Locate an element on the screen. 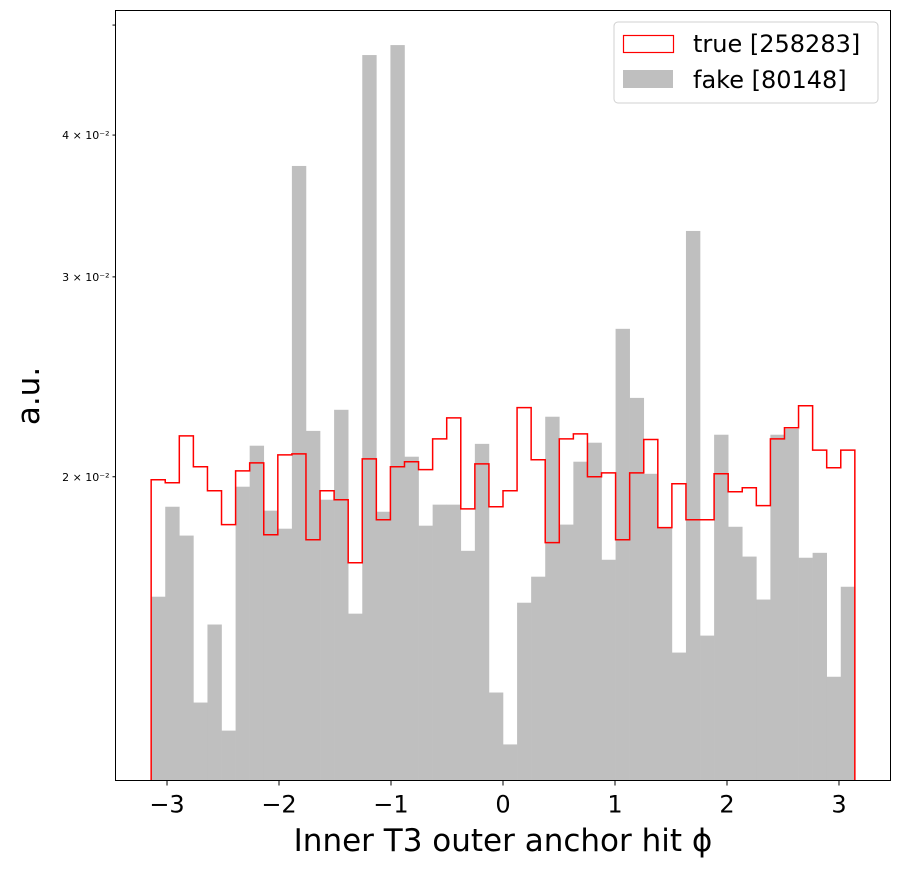  x-axis-label: Inner T3 outer anchor hit ϕ is located at coordinates (503, 841).